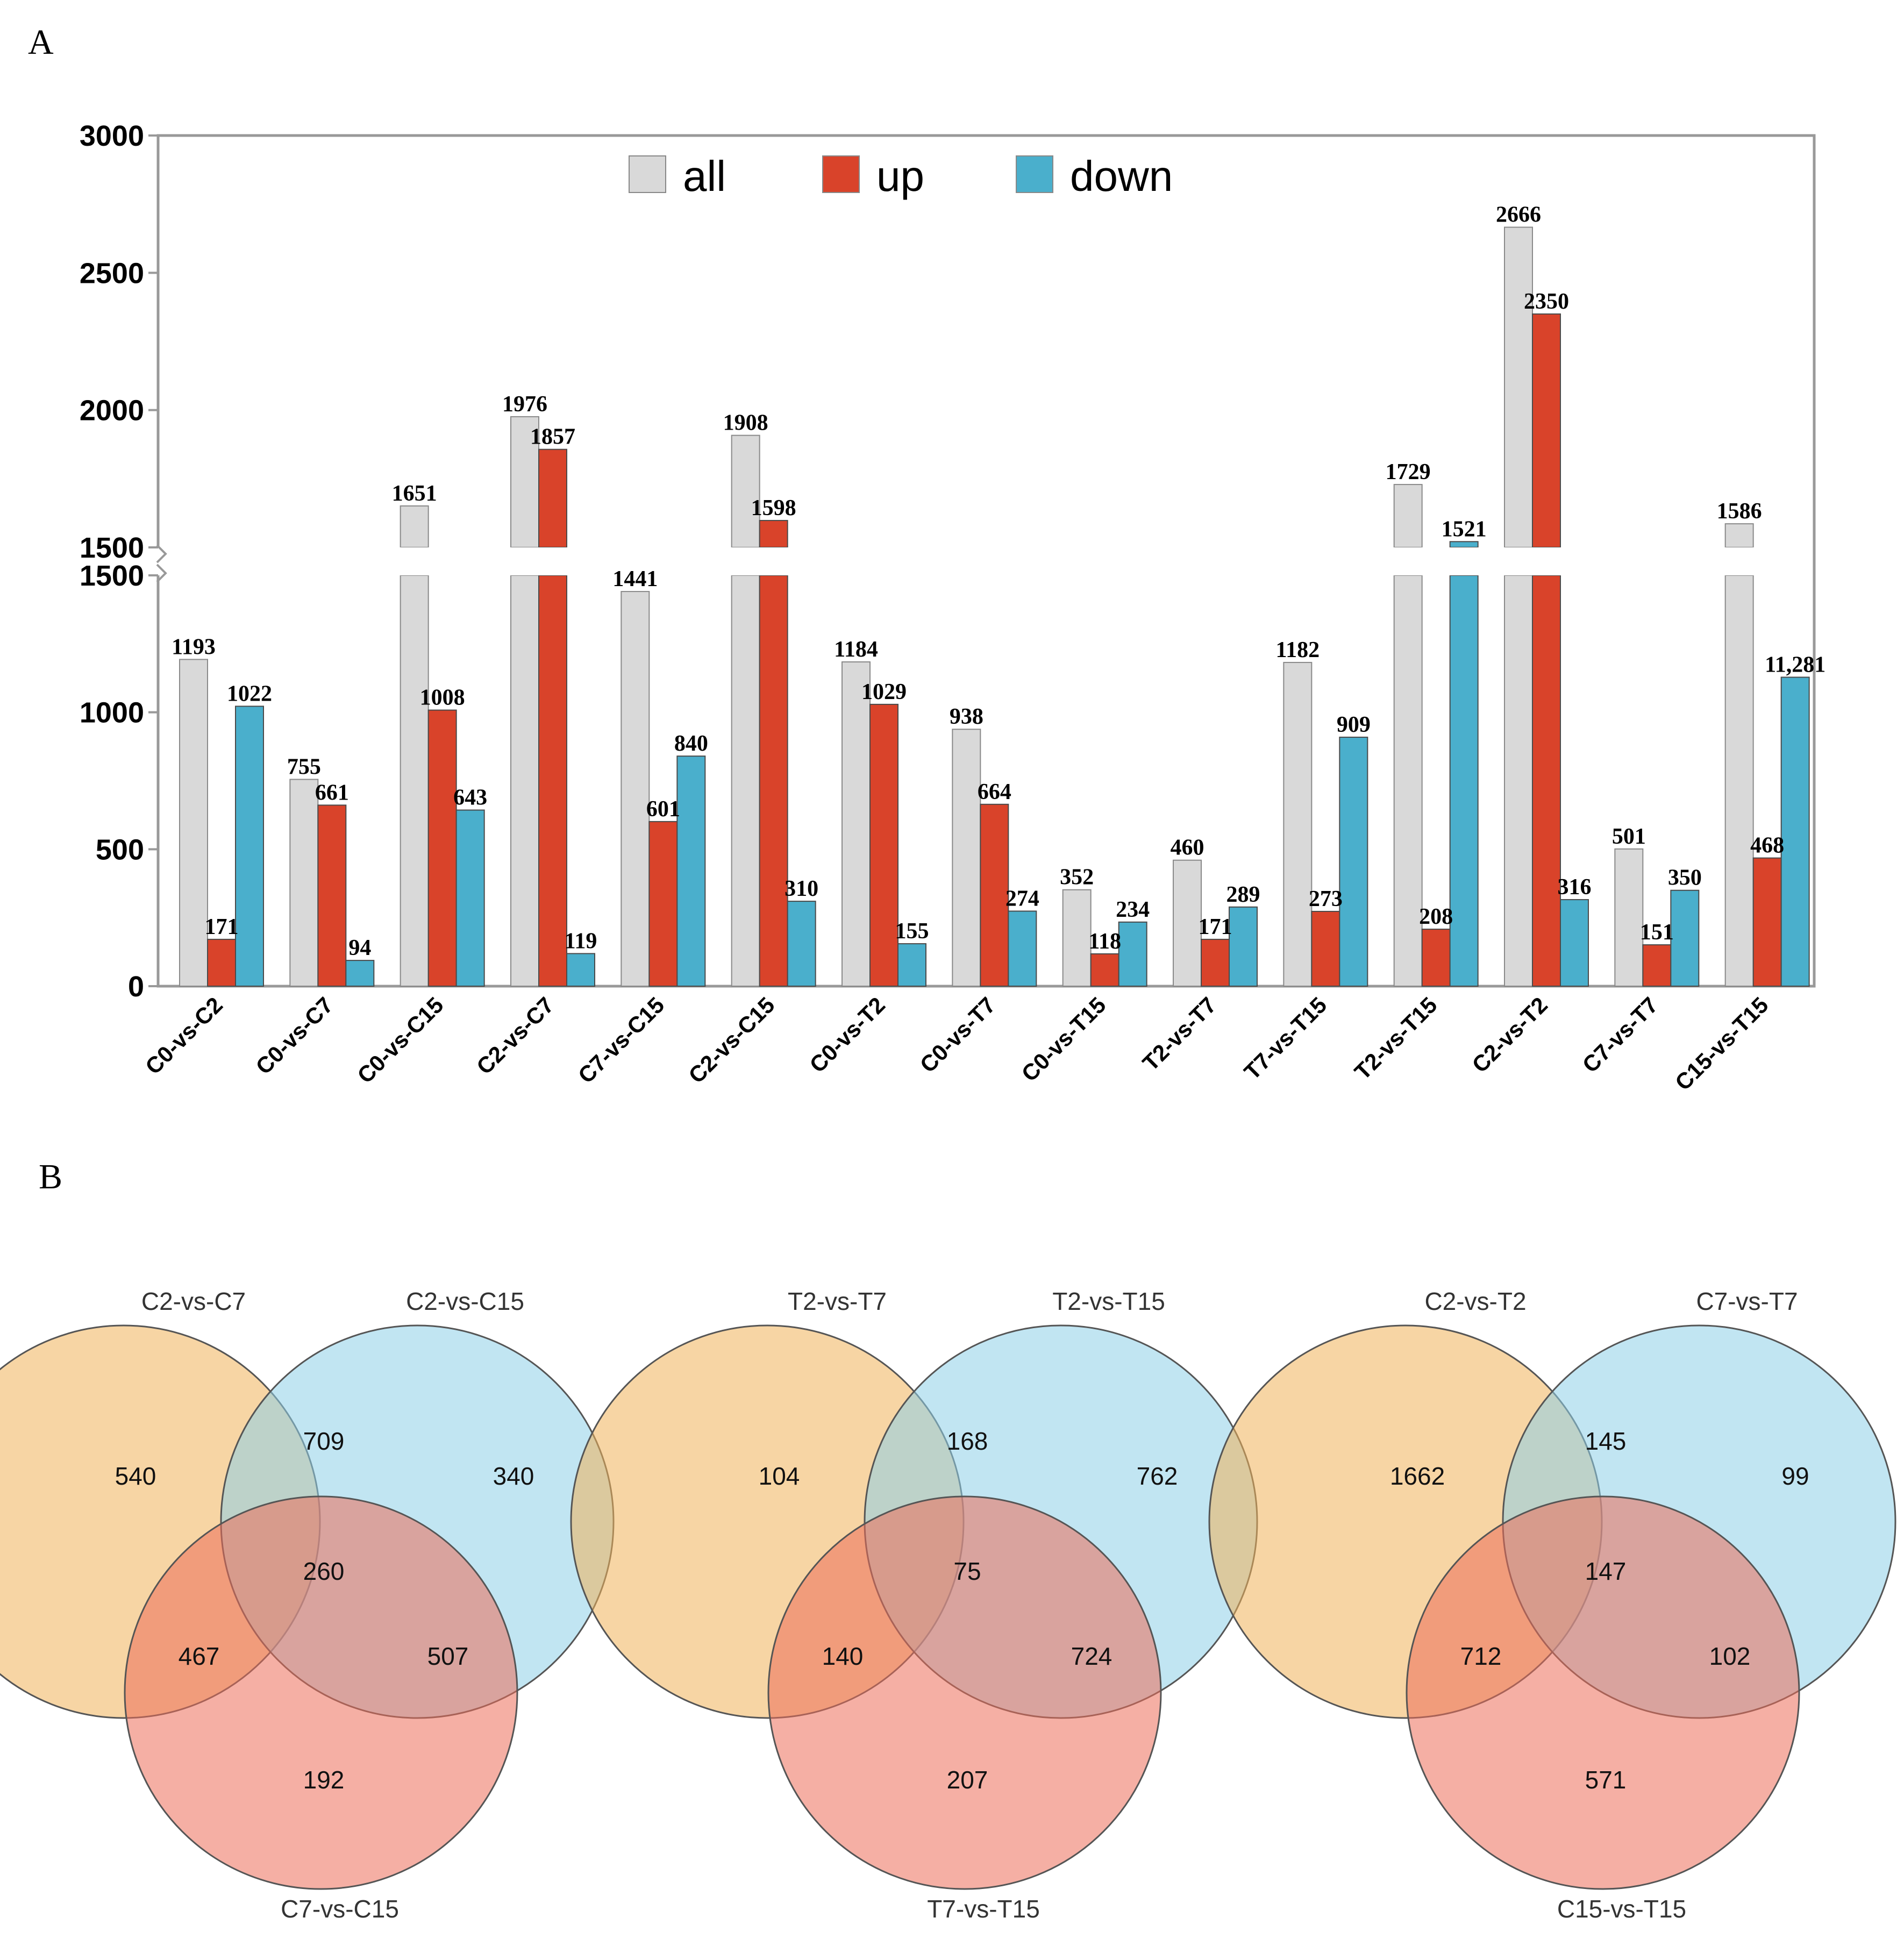  I want to click on venn-count-a-only: 104, so click(779, 1476).